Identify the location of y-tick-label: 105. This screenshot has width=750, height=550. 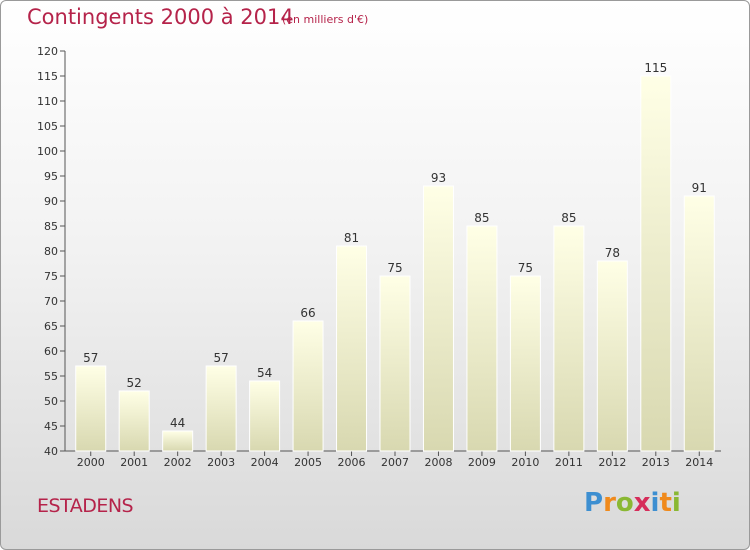
(47, 126).